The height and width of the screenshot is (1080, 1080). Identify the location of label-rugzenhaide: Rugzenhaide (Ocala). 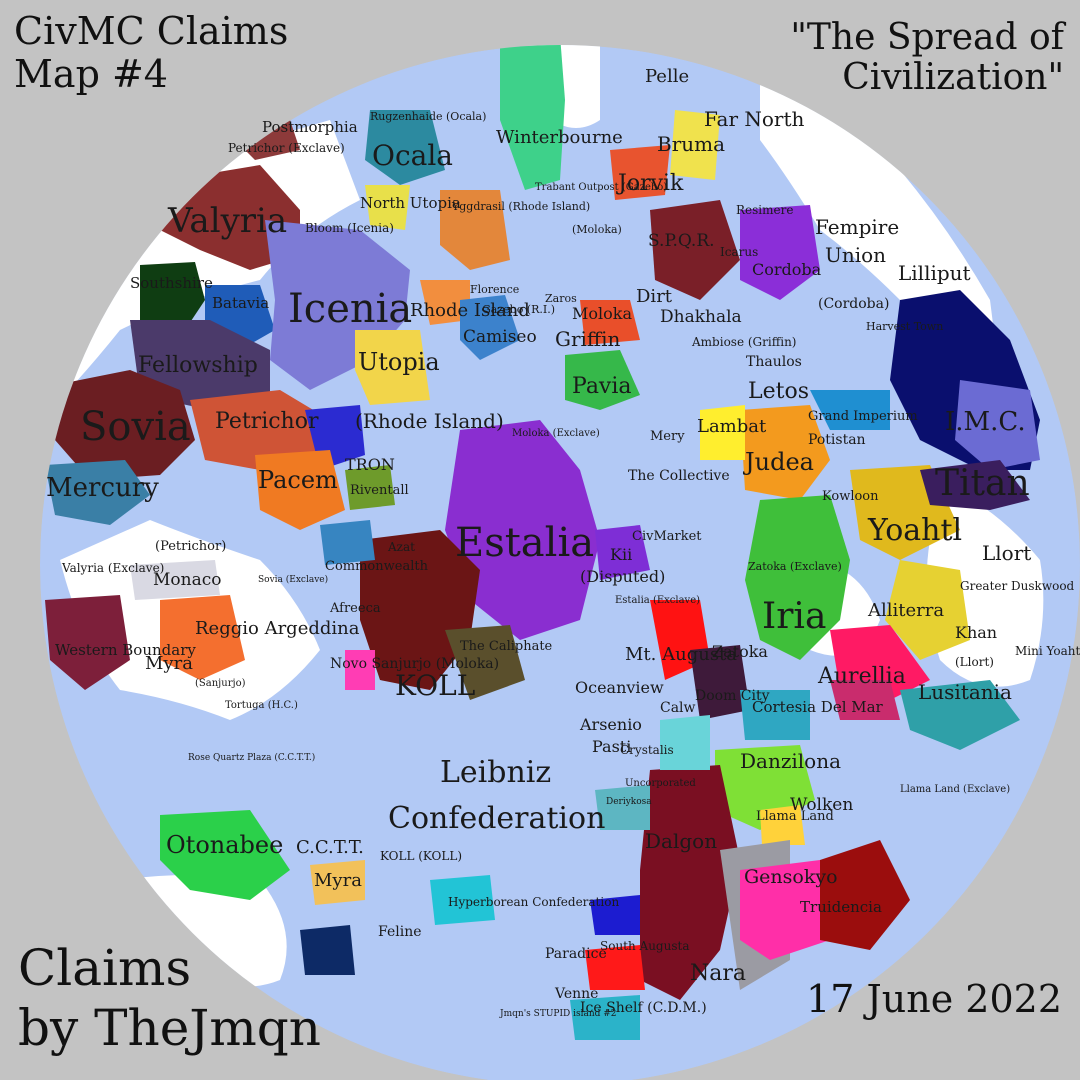
(428, 116).